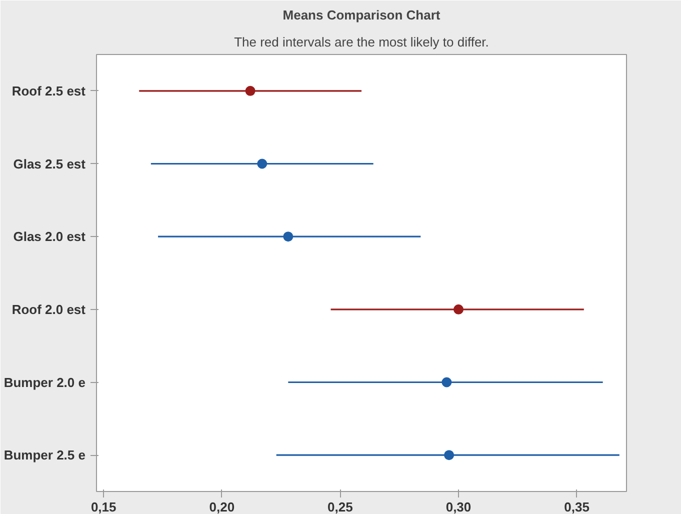 This screenshot has height=514, width=681. Describe the element at coordinates (49, 236) in the screenshot. I see `y-tick-label: Glas 2.0 est` at that location.